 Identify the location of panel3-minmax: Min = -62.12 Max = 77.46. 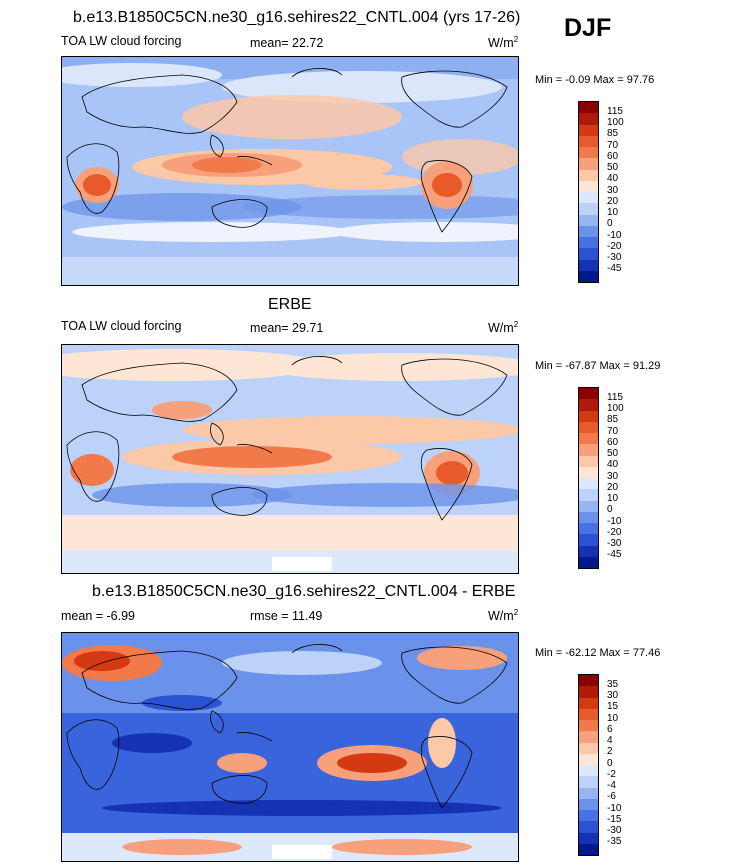
(598, 653).